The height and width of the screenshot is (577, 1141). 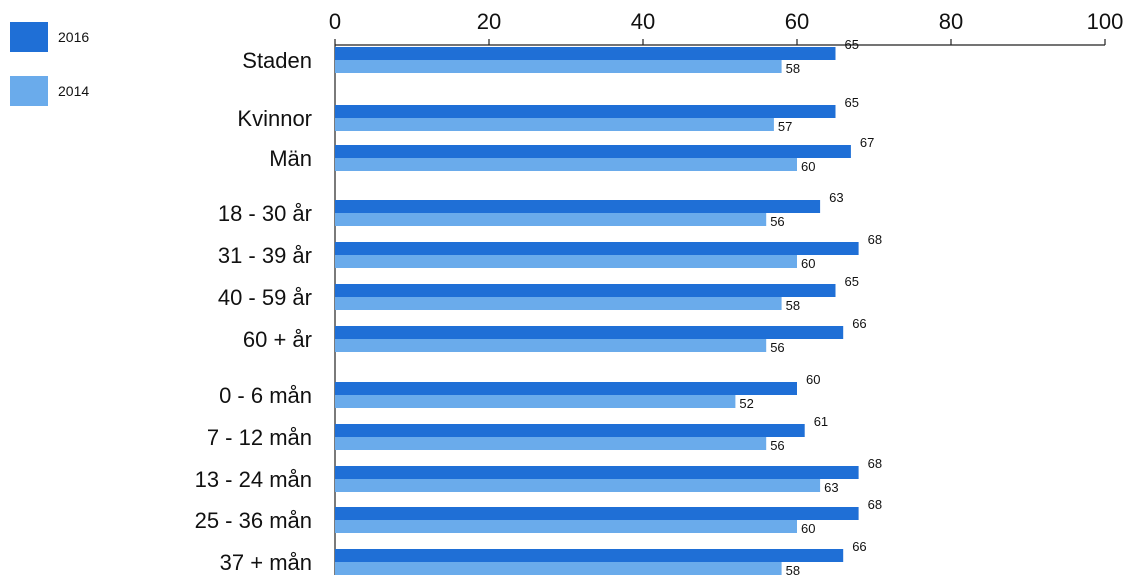 What do you see at coordinates (643, 21) in the screenshot?
I see `x-tick-label: 40` at bounding box center [643, 21].